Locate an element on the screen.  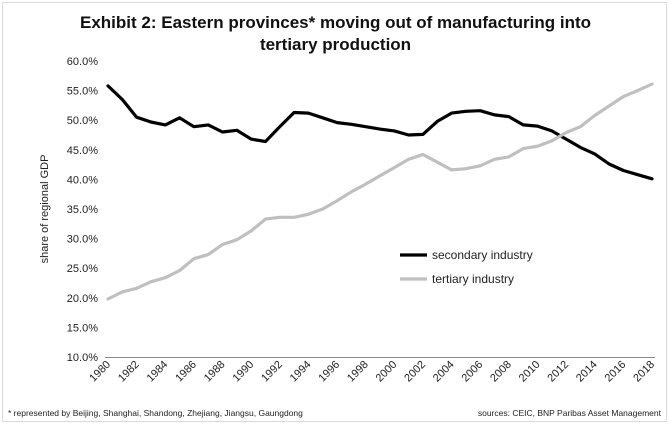
legend-label-tertiary: tertiary industry is located at coordinates (473, 279).